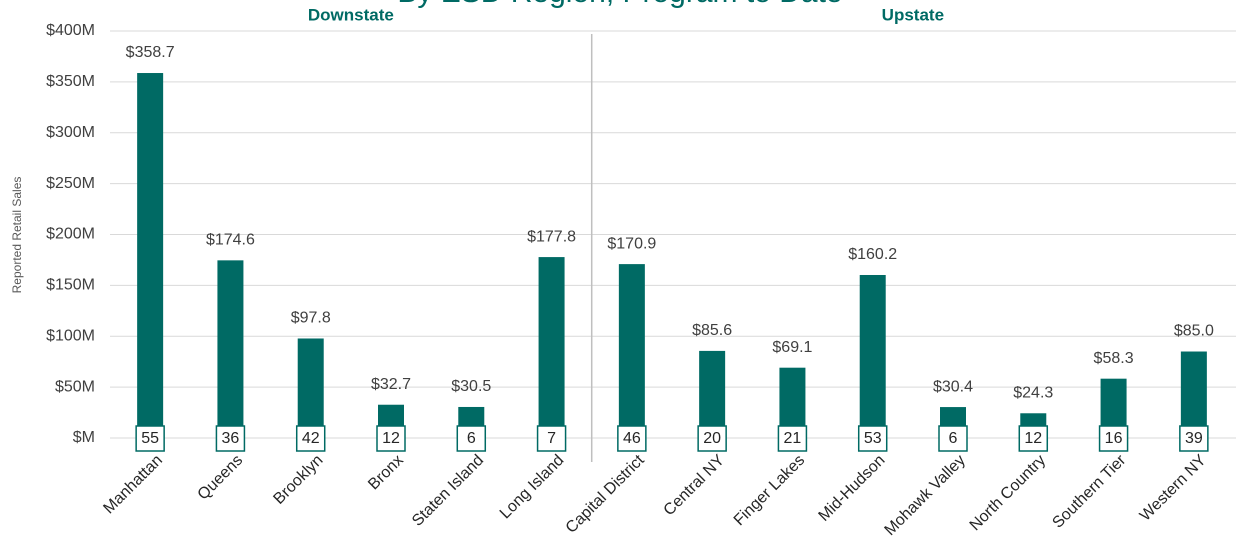 This screenshot has width=1236, height=545. Describe the element at coordinates (311, 318) in the screenshot. I see `data-label: $97.8` at that location.